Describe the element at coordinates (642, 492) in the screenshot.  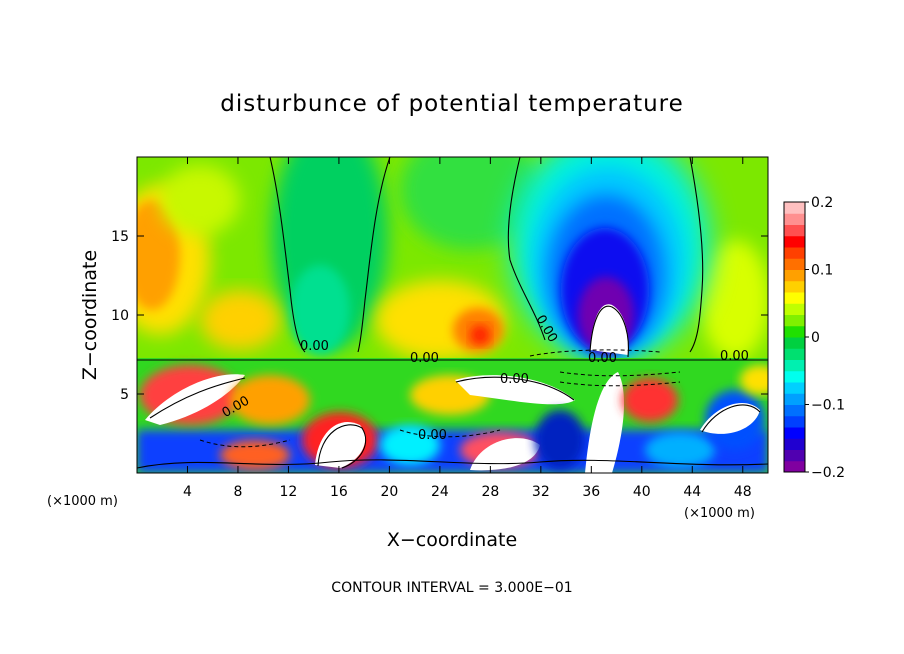
I see `x-tick-label: 40` at that location.